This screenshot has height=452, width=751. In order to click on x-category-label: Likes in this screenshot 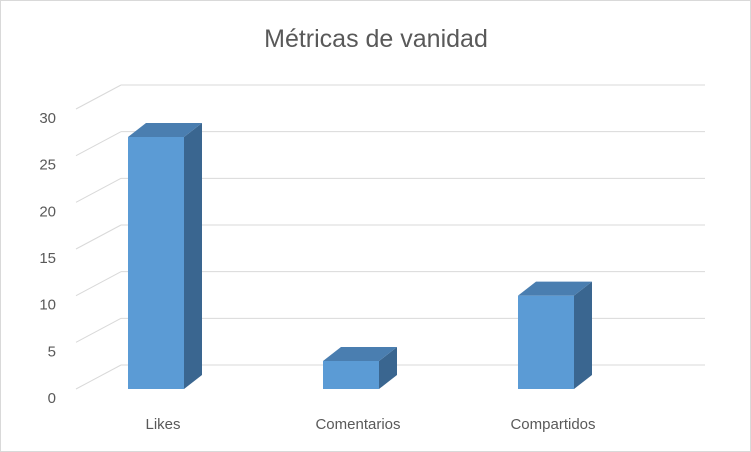, I will do `click(162, 424)`.